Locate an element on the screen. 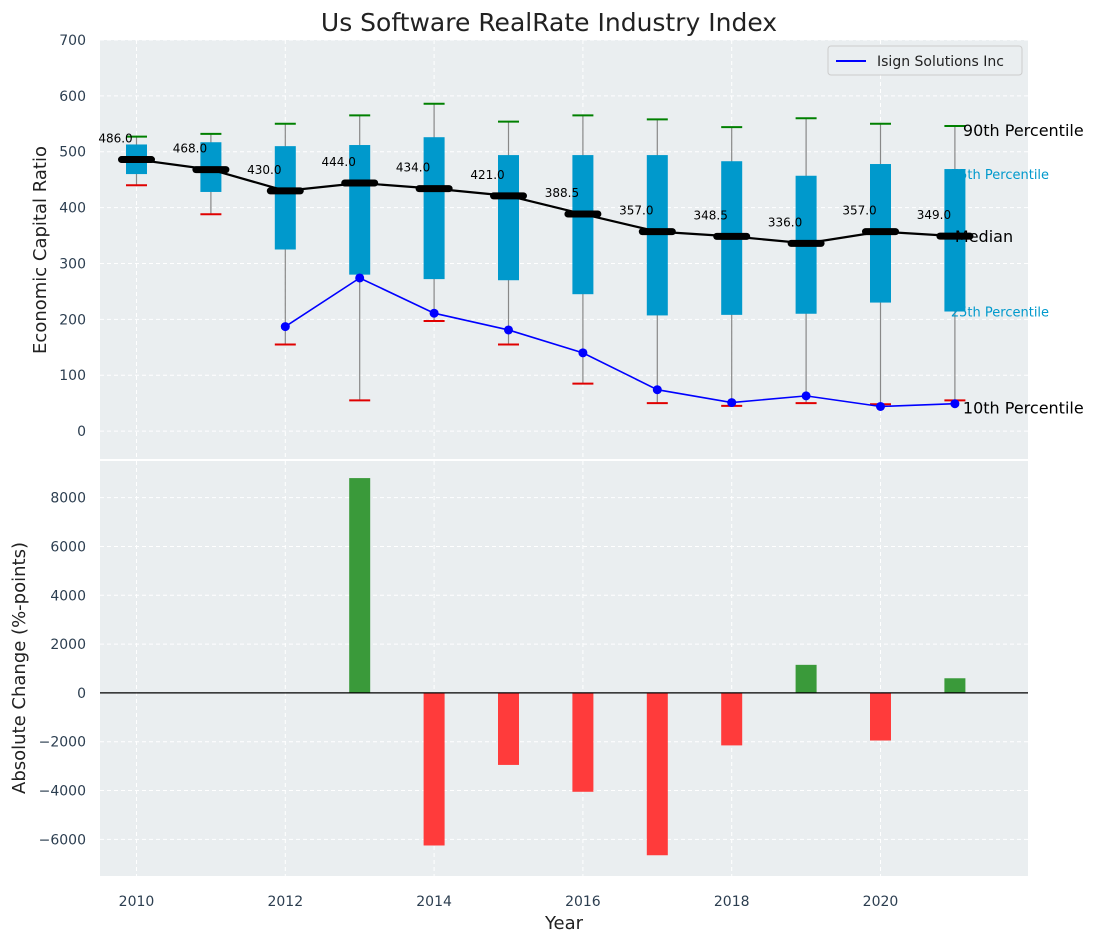  x-tick-label: 2014 is located at coordinates (434, 902).